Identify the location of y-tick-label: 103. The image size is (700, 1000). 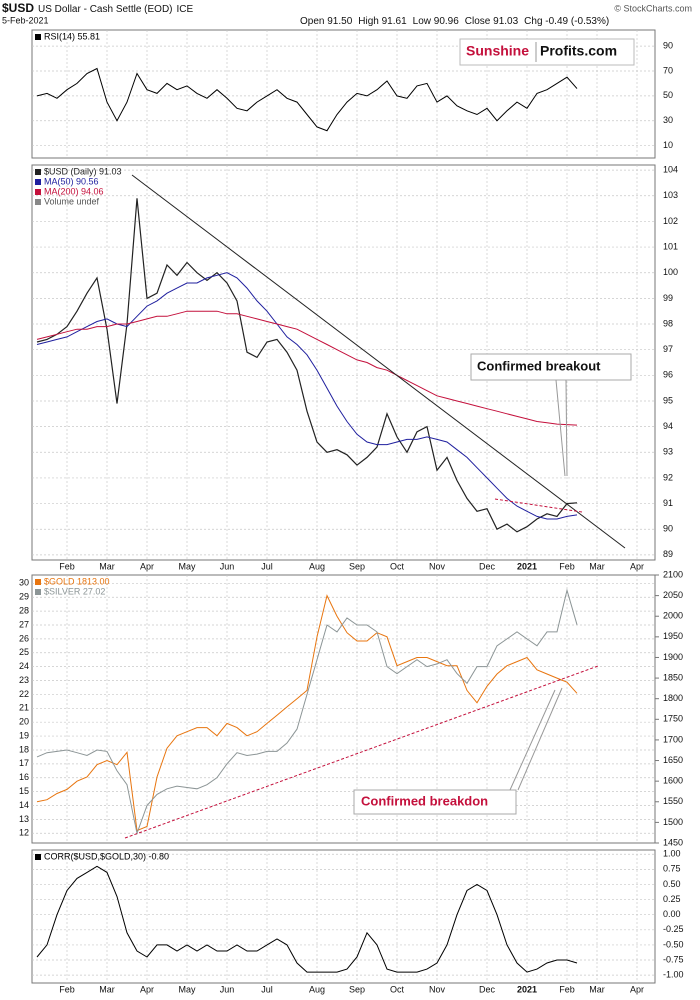
(670, 195).